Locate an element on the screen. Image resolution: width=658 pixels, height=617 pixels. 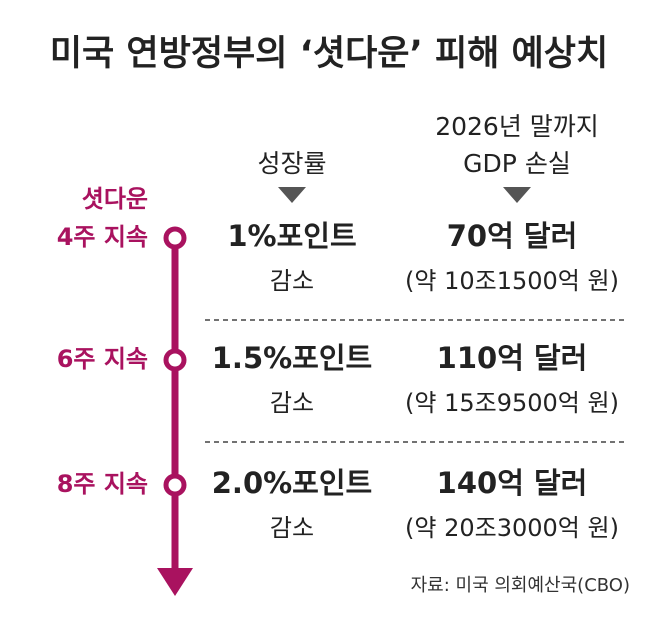
column-header: 성장률 is located at coordinates (291, 163).